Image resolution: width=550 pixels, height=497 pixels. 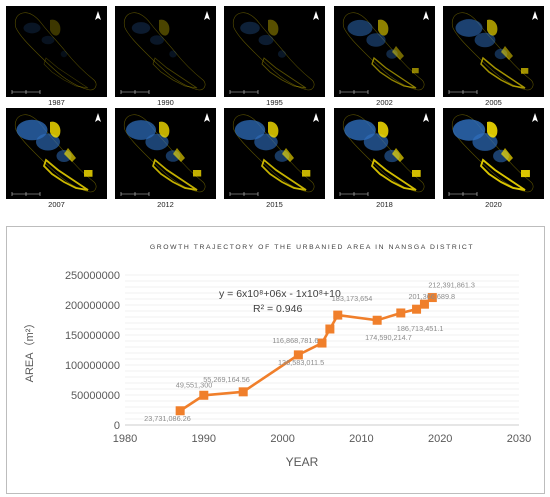 I want to click on trendline-equation: y = 6x10⁸+06x - 1x10⁸+10, so click(x=280, y=294).